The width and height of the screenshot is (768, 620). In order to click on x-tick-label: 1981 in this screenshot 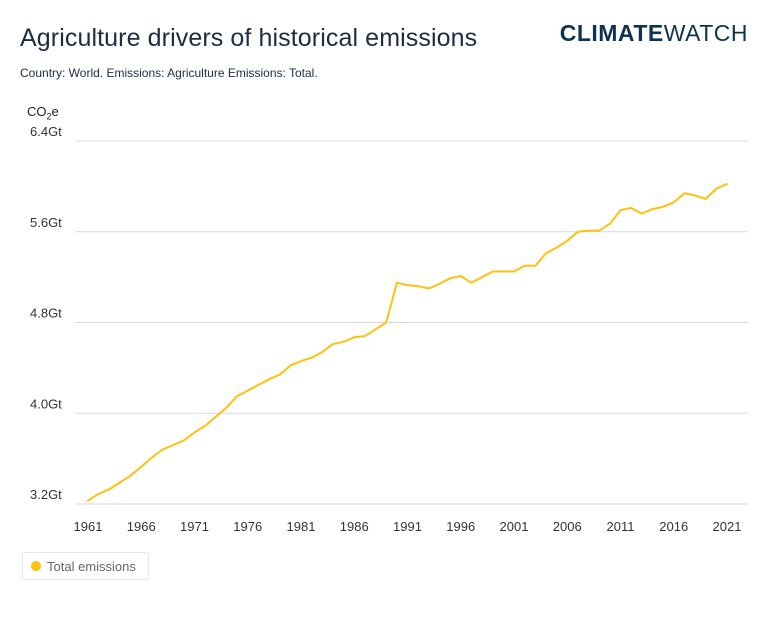, I will do `click(301, 526)`.